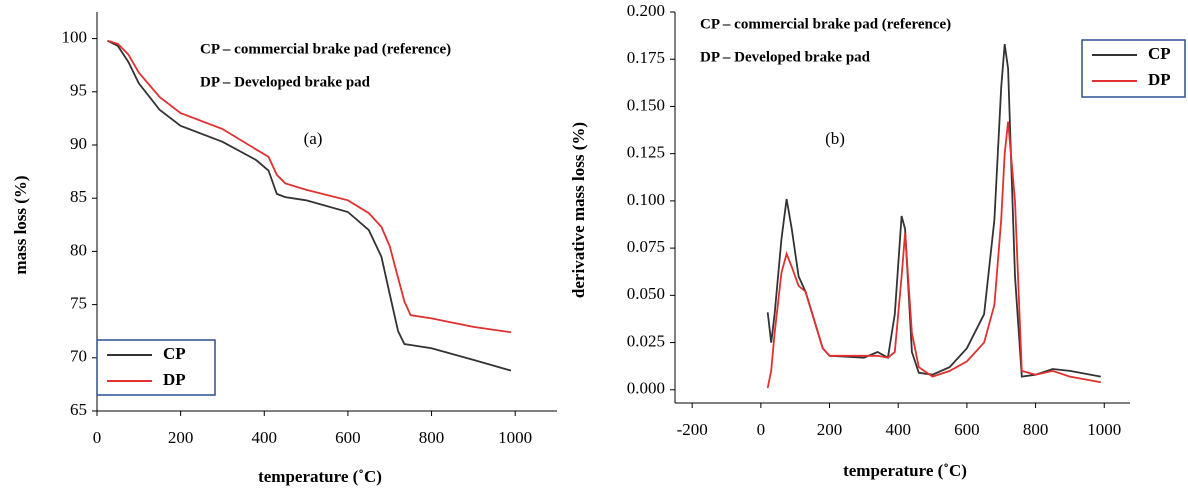 The width and height of the screenshot is (1188, 490). What do you see at coordinates (78, 143) in the screenshot?
I see `y-tick-label: 90` at bounding box center [78, 143].